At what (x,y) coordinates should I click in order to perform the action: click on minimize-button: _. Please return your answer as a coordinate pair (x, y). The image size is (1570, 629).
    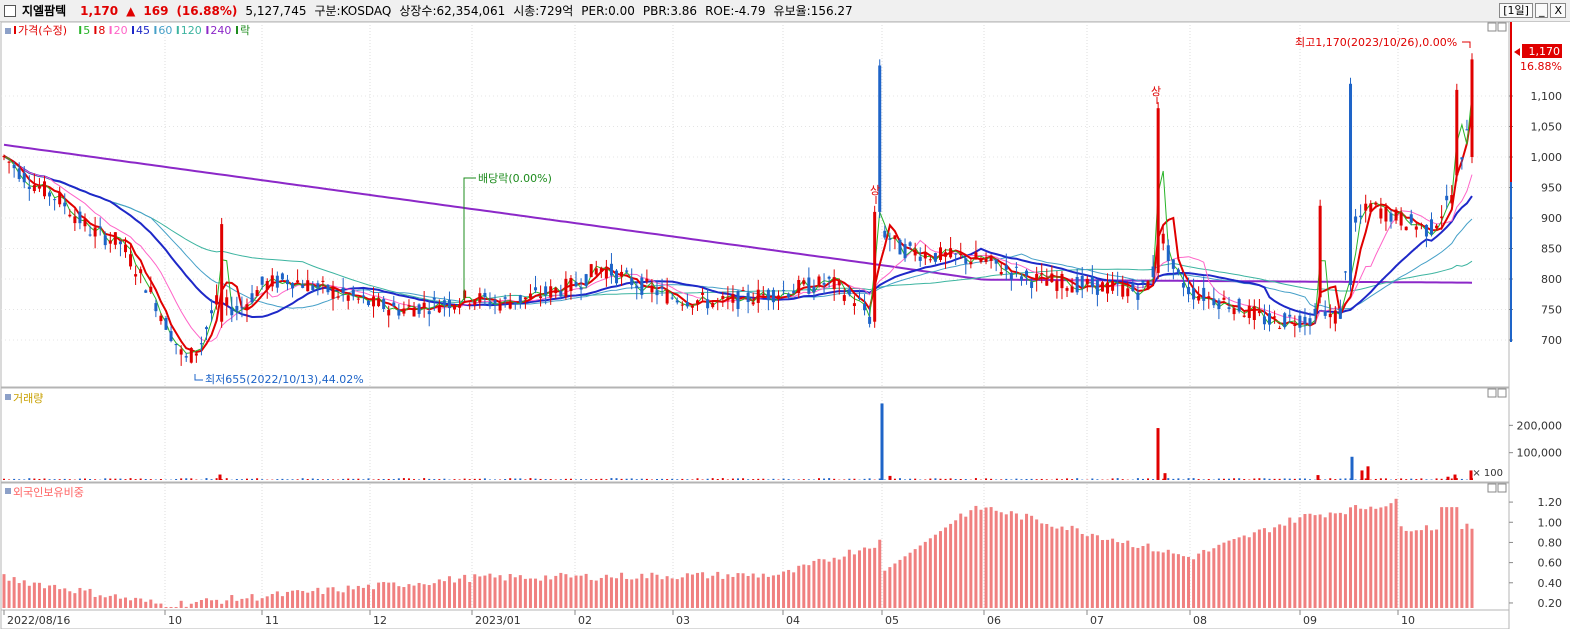
    Looking at the image, I should click on (1541, 10).